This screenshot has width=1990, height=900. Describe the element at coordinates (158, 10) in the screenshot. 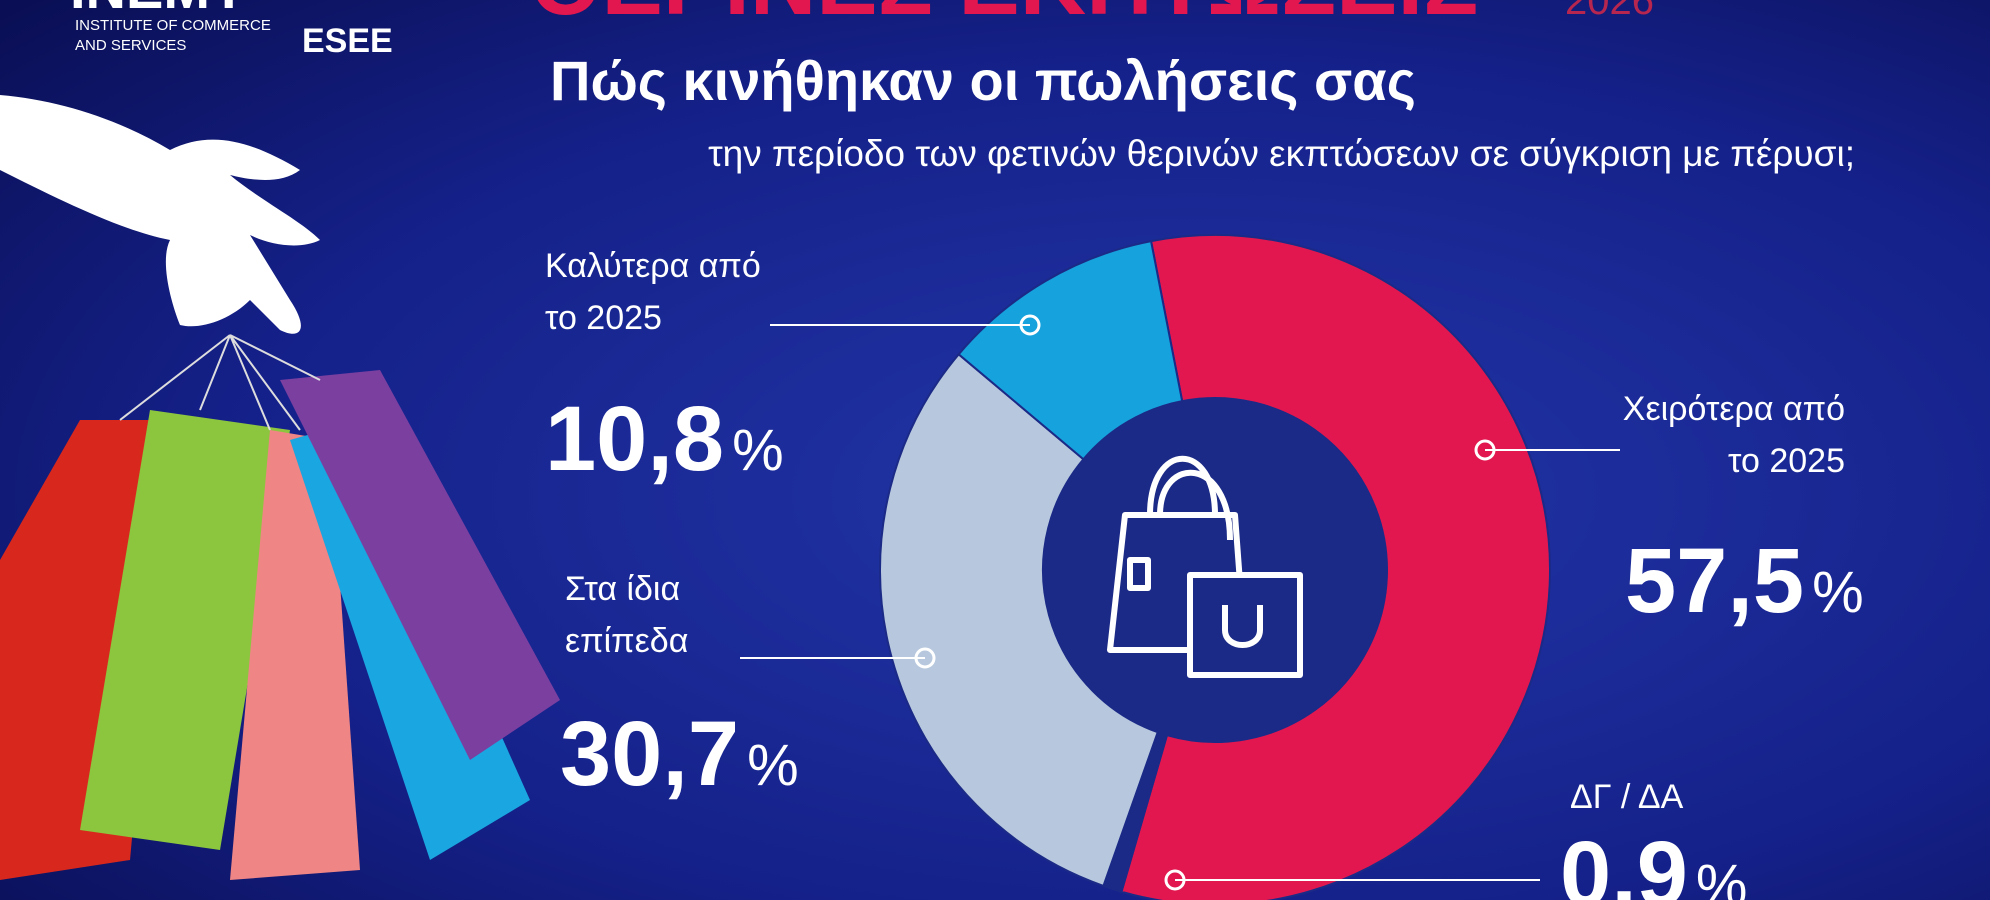

I see `brand: INEMY` at that location.